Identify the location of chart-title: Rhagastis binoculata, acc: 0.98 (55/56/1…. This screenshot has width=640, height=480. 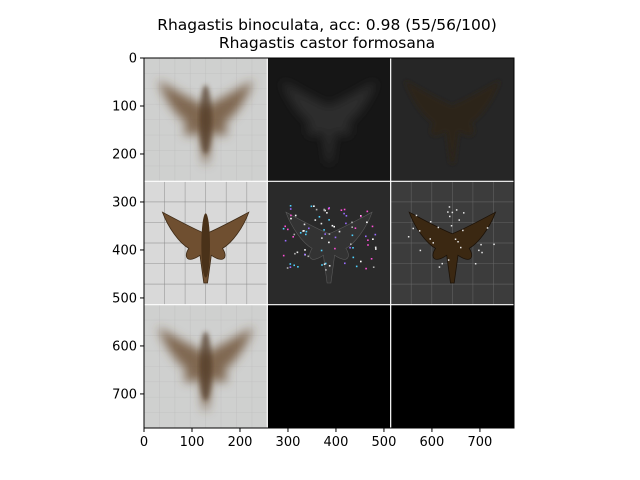
(327, 25).